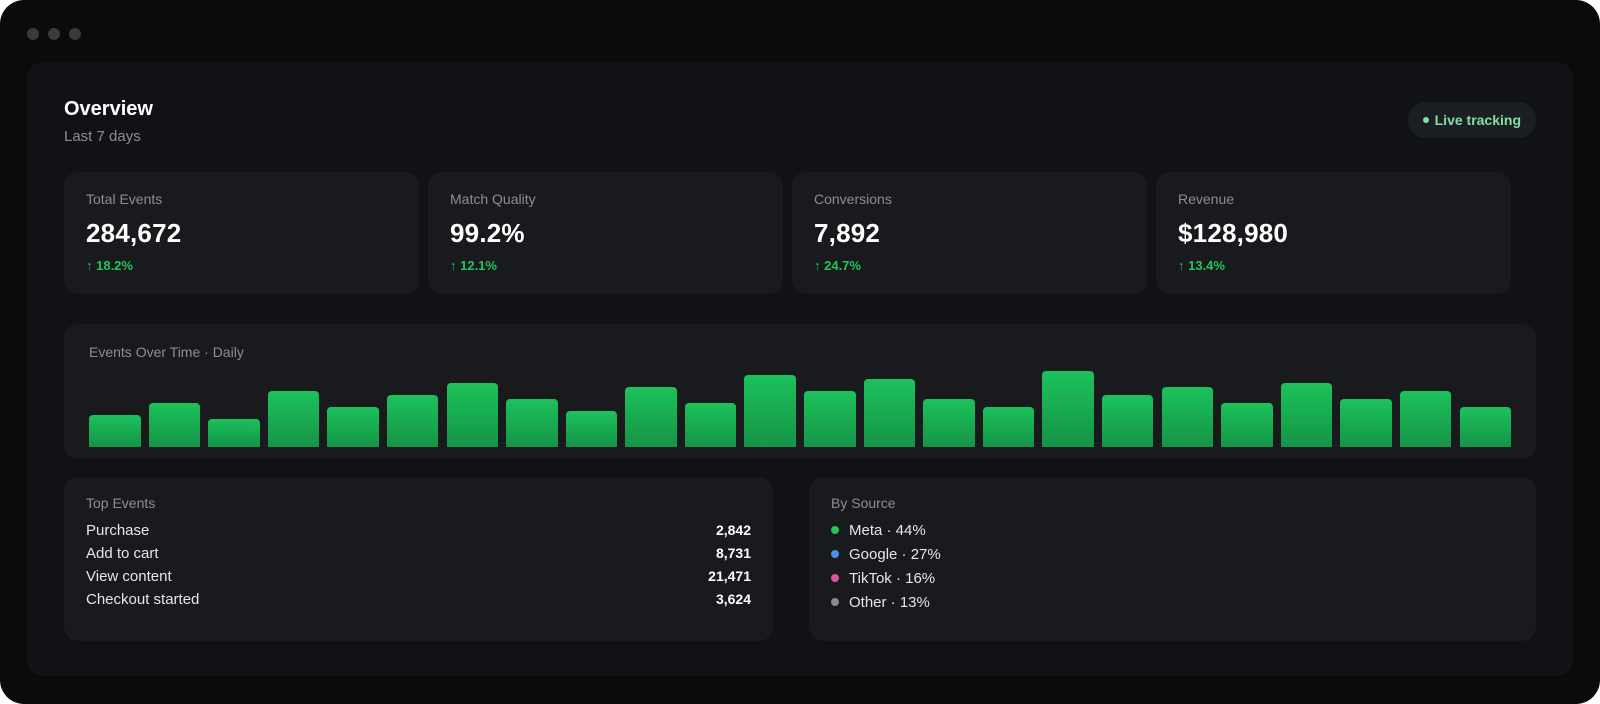 The width and height of the screenshot is (1600, 704). Describe the element at coordinates (102, 136) in the screenshot. I see `date-range-label: Last 7 days` at that location.